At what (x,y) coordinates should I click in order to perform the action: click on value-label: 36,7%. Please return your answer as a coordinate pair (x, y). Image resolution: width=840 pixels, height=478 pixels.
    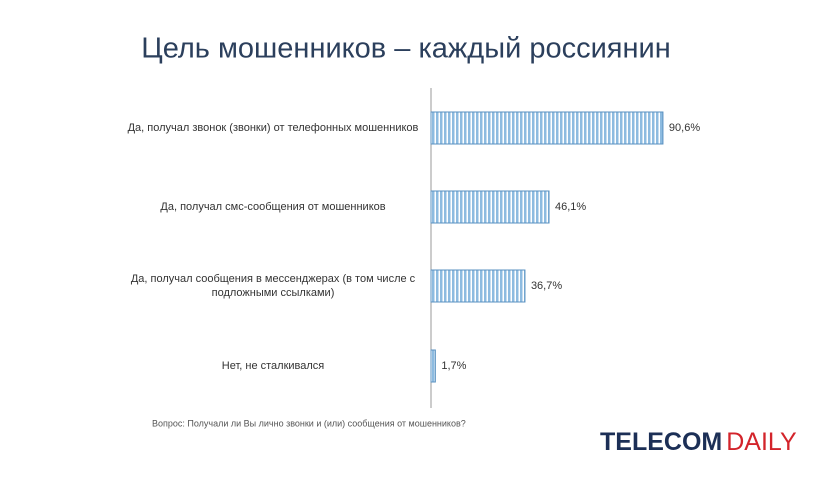
    Looking at the image, I should click on (546, 286).